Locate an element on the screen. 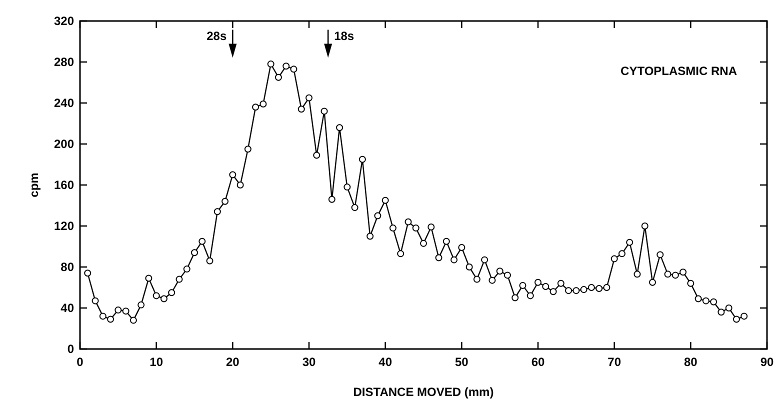 This screenshot has width=781, height=405. y-tick-label: 240 is located at coordinates (64, 103).